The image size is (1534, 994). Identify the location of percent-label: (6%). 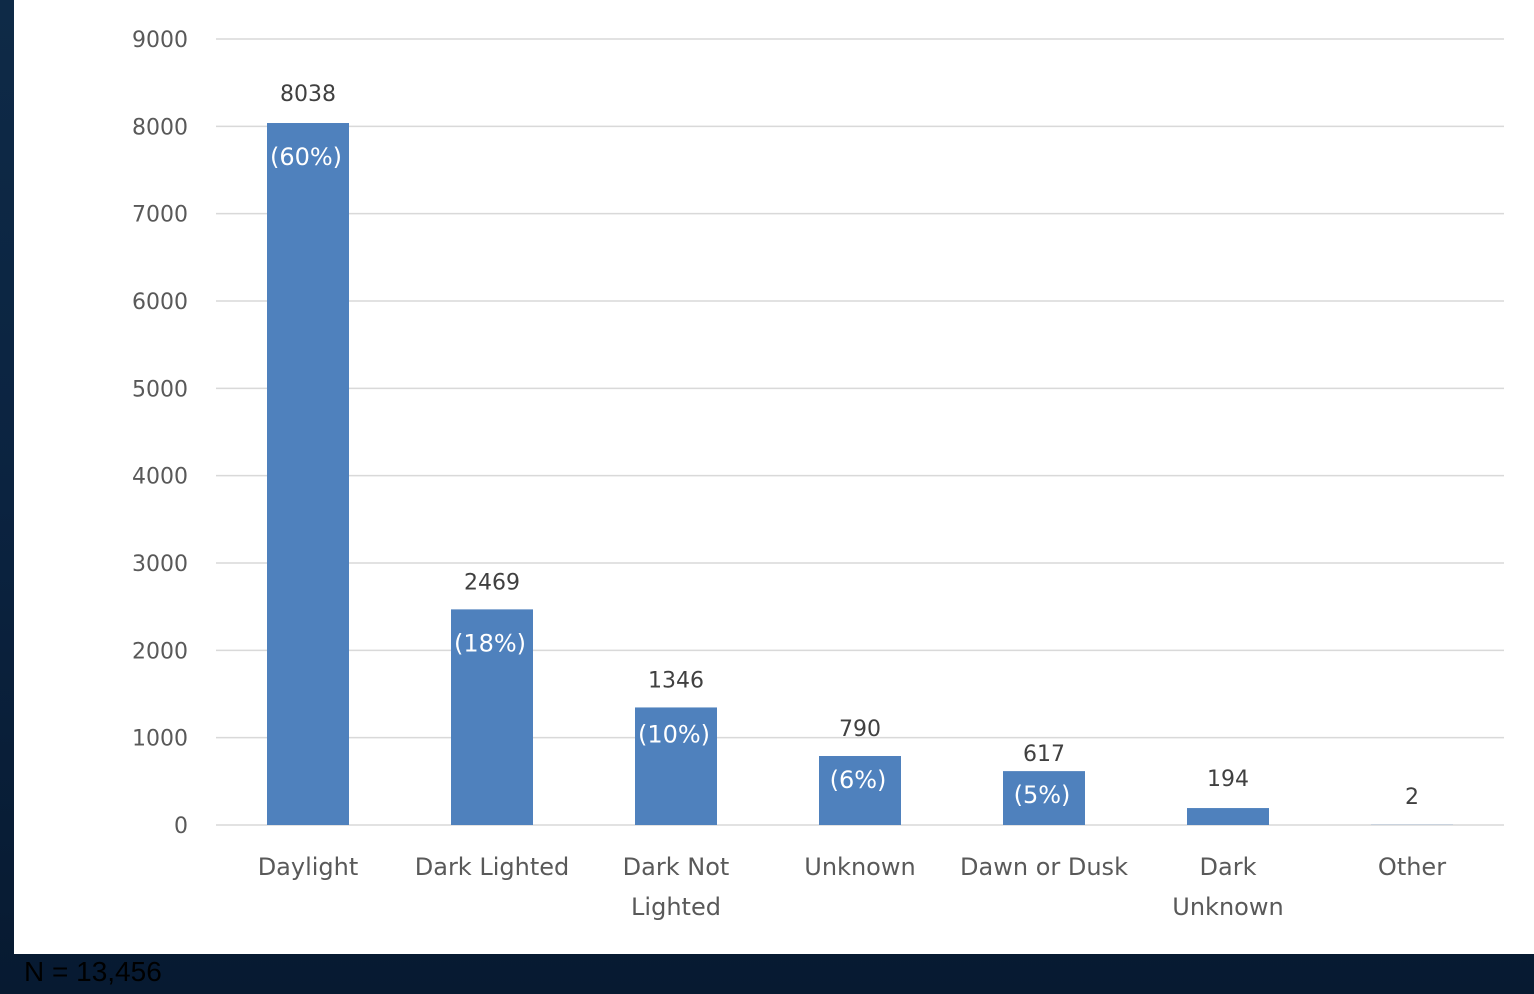
(858, 780).